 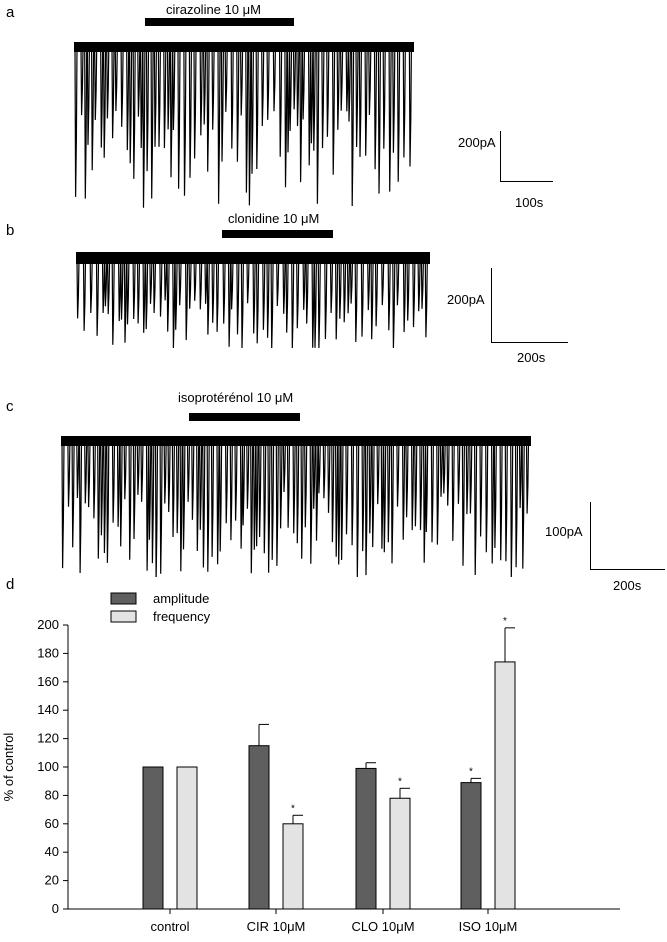 I want to click on y-tick-label: 80, so click(x=52, y=794).